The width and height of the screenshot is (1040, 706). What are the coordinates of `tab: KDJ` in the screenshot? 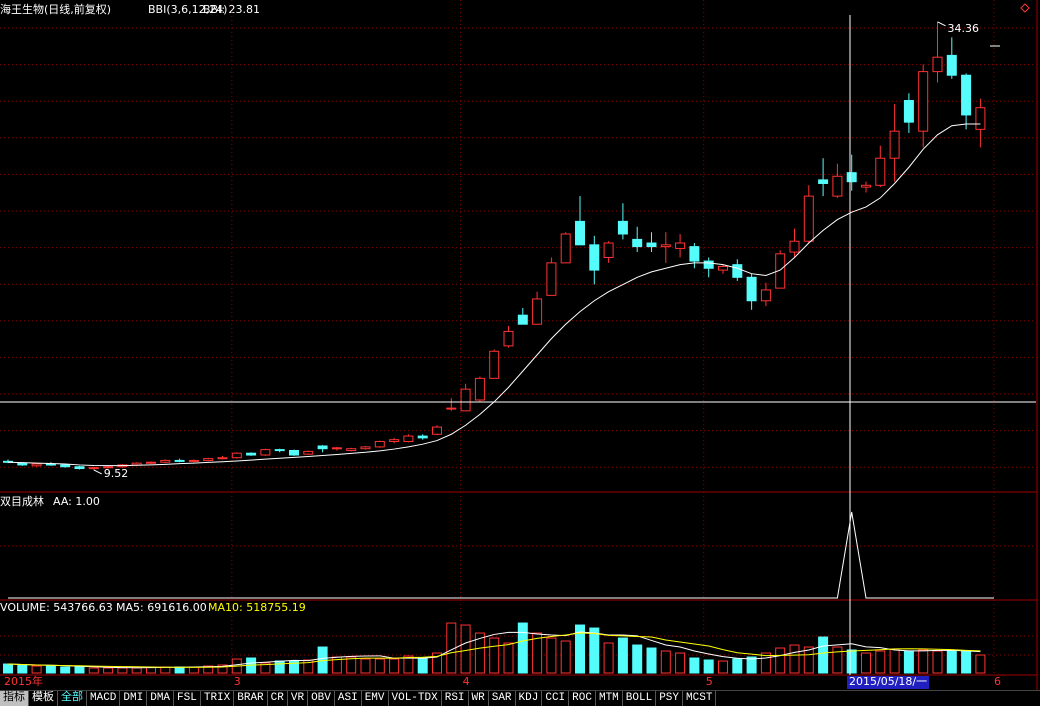 It's located at (529, 698).